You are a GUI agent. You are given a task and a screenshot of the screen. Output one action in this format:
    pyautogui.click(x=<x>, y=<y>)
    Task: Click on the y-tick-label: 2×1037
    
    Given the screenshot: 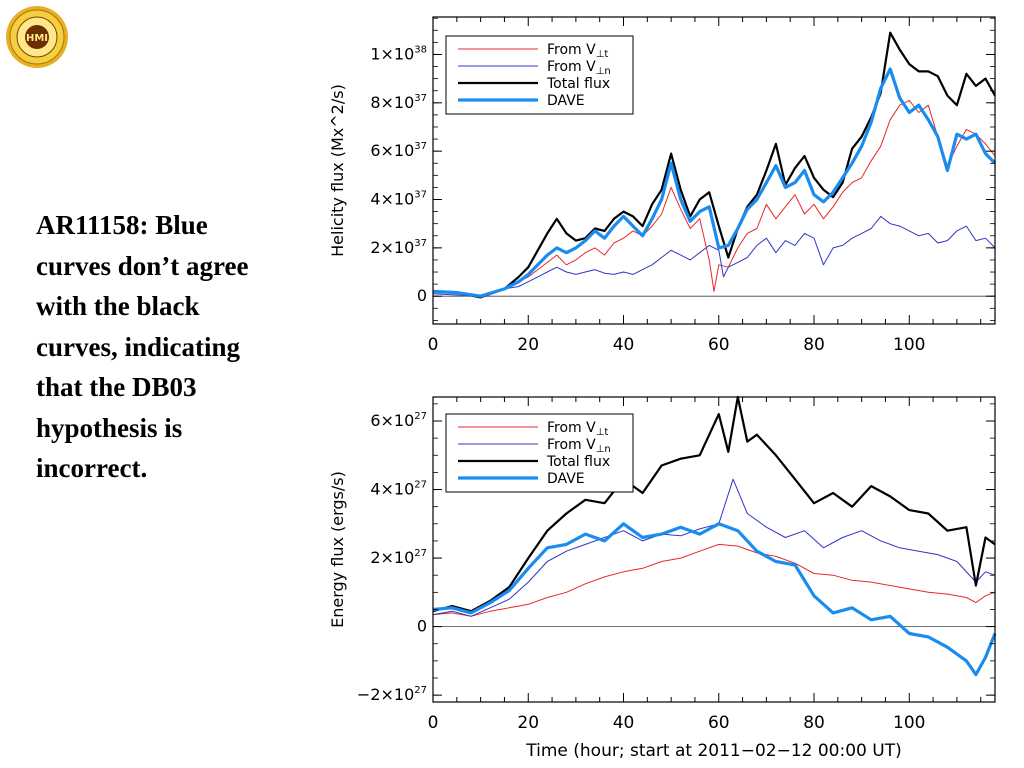 What is the action you would take?
    pyautogui.click(x=398, y=247)
    